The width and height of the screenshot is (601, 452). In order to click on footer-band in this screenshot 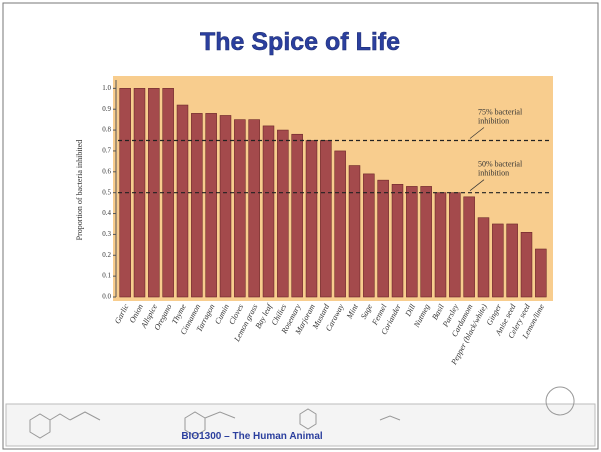, I will do `click(300, 425)`.